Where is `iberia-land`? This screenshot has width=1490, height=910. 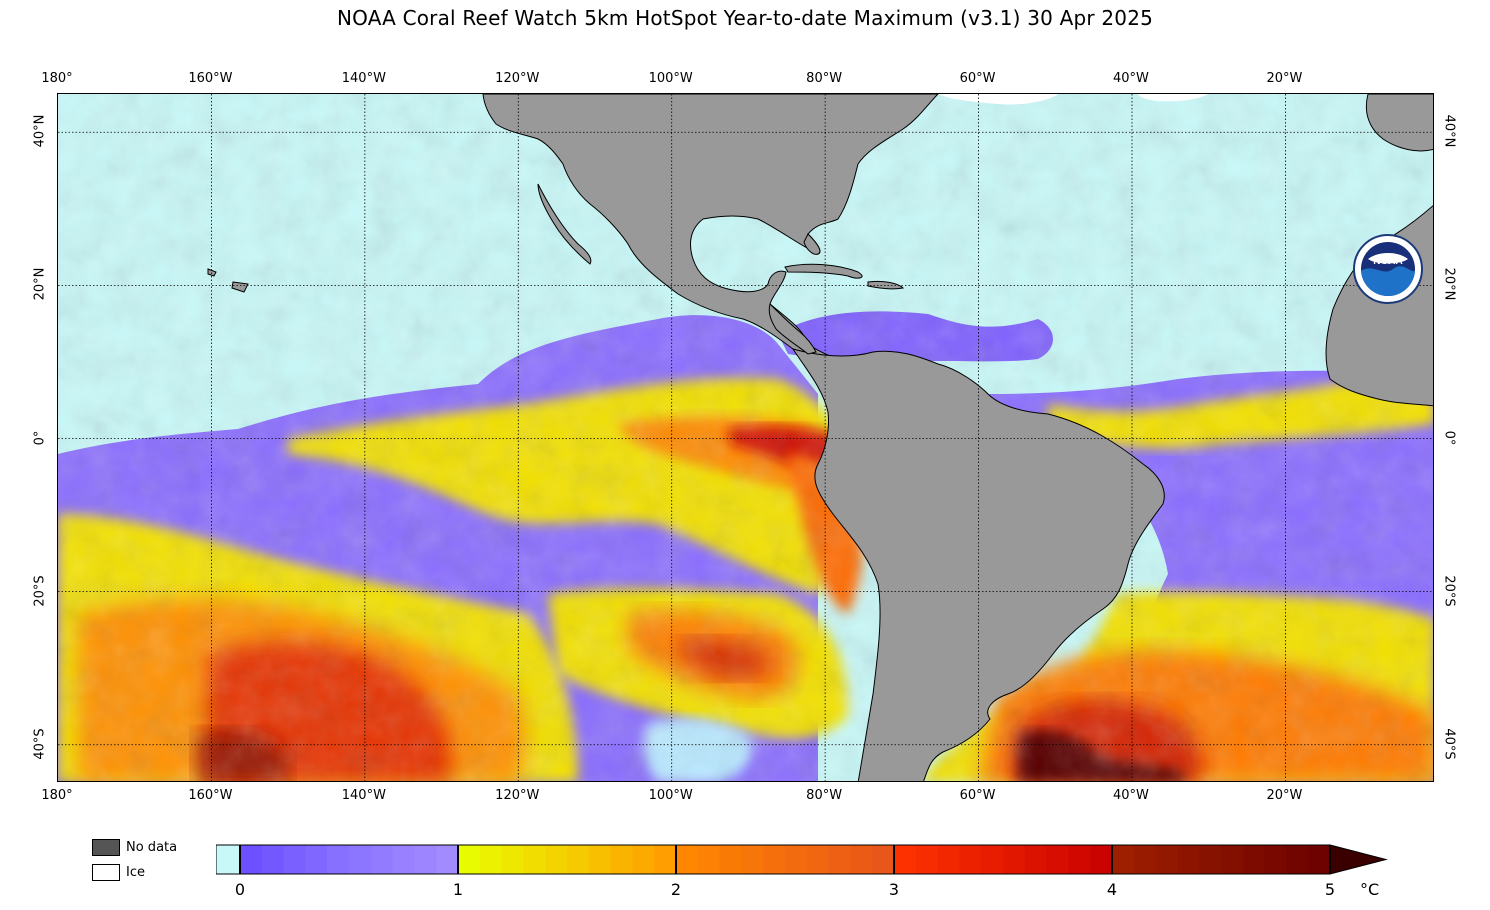 iberia-land is located at coordinates (1399, 123).